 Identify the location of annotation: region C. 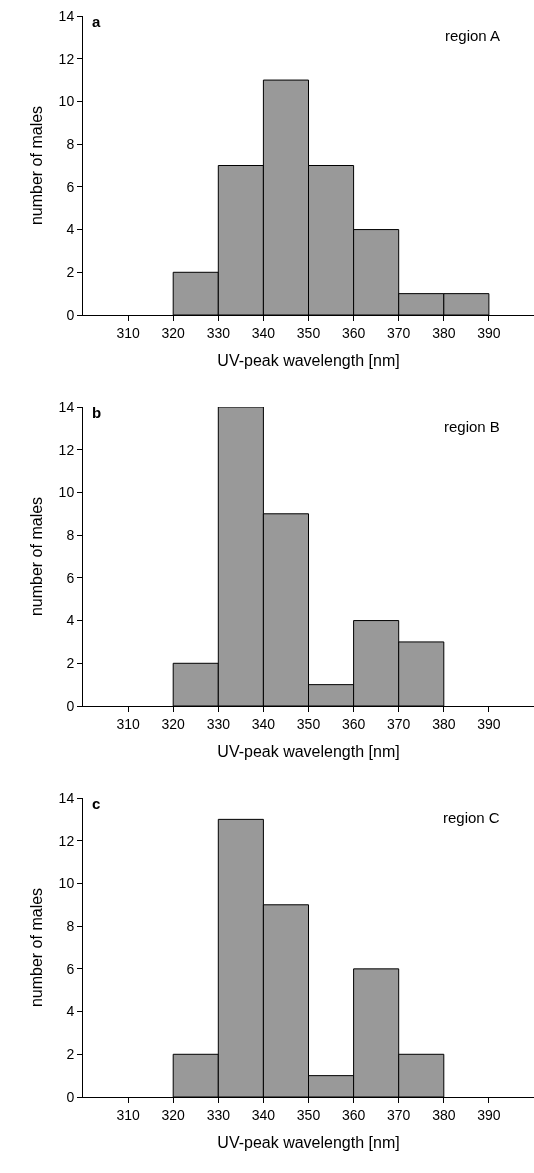
(471, 817).